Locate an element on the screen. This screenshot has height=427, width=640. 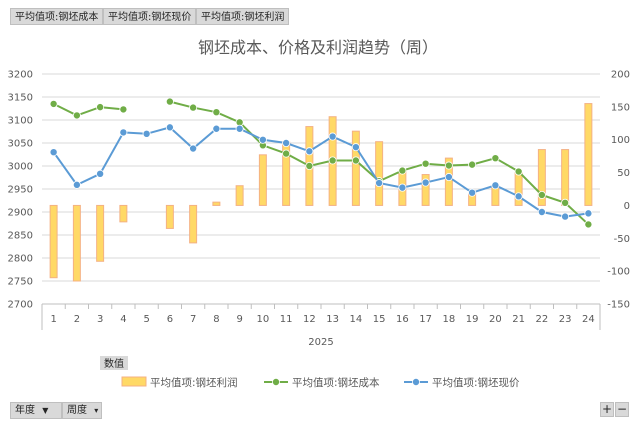
x-tick-label: 2 is located at coordinates (77, 319).